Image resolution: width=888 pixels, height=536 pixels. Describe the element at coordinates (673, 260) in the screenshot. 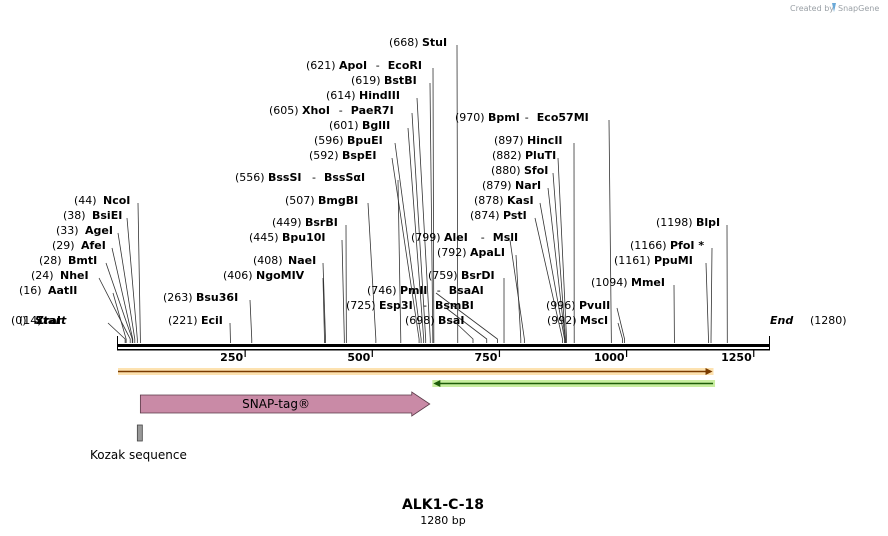

I see `enzyme-name: PpuMI` at that location.